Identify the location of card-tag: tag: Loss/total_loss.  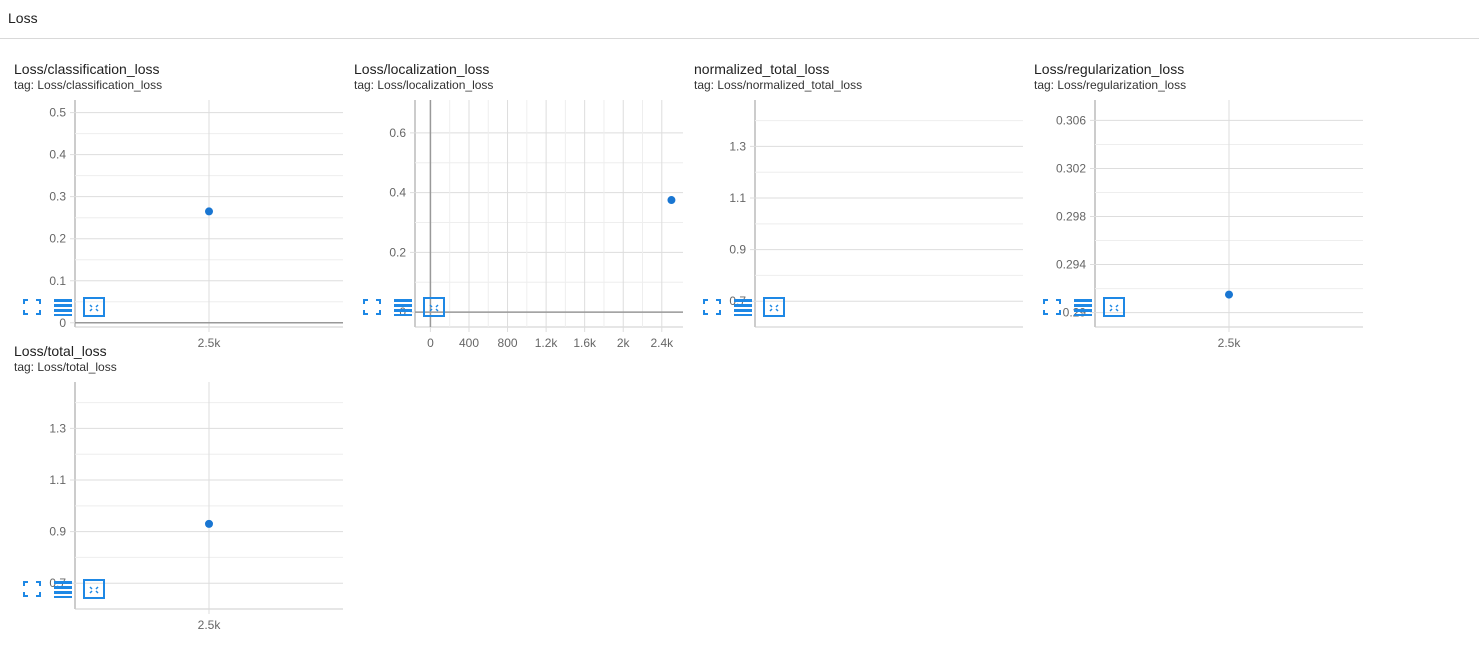
(65, 367).